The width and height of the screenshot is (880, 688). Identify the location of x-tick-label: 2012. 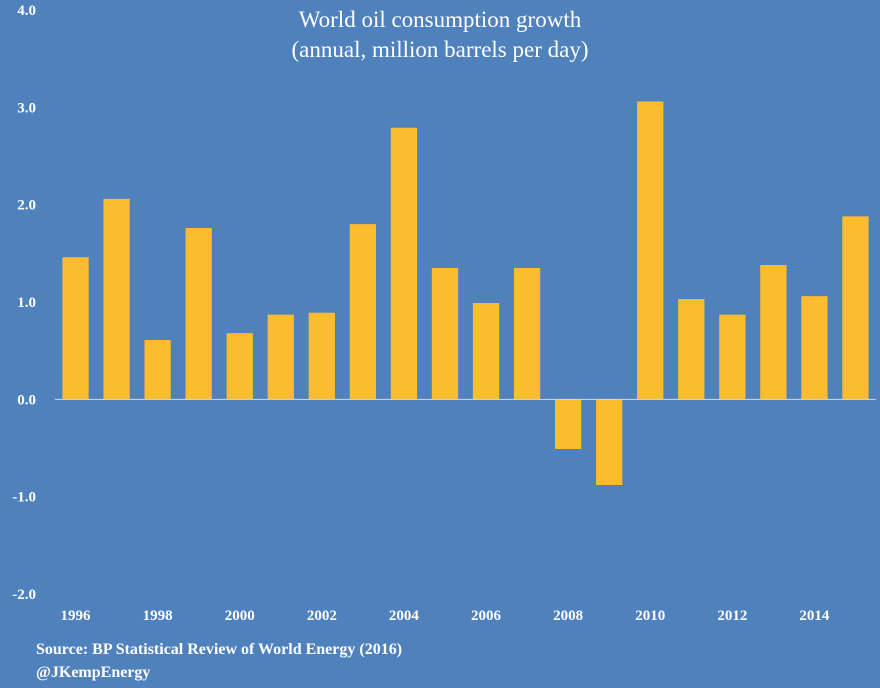
(732, 616).